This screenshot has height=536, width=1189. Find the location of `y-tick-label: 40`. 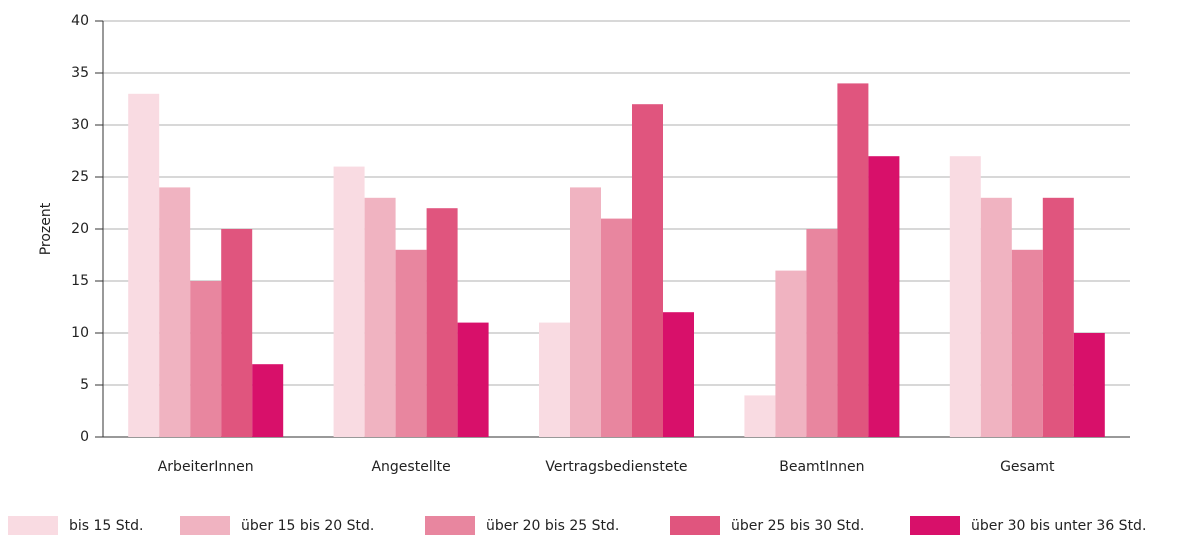

y-tick-label: 40 is located at coordinates (80, 21).